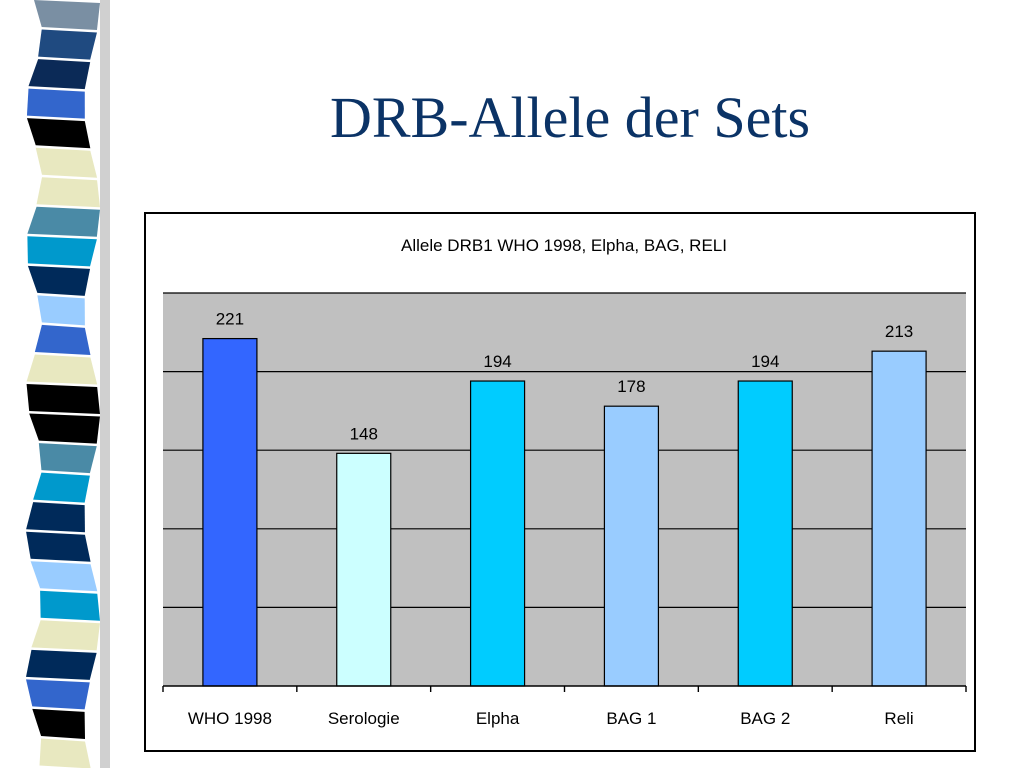  I want to click on data-label: 148, so click(364, 433).